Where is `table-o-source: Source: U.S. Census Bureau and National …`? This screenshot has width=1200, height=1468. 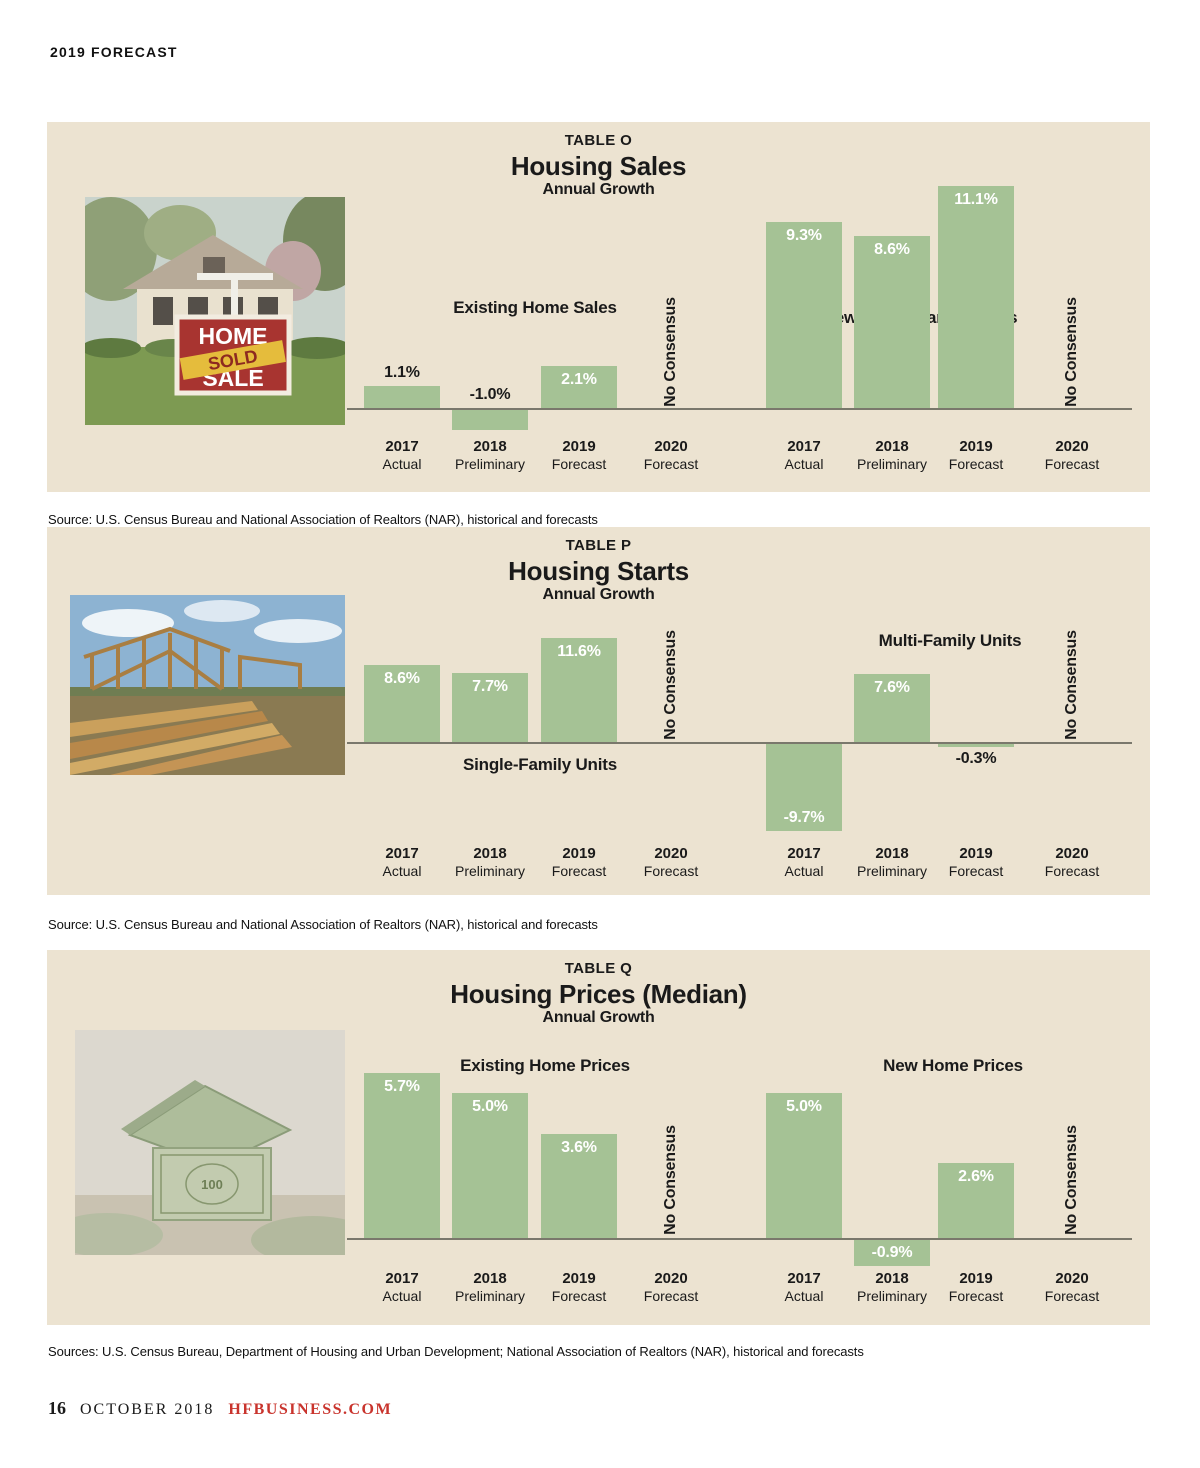
table-o-source: Source: U.S. Census Bureau and National … is located at coordinates (323, 519).